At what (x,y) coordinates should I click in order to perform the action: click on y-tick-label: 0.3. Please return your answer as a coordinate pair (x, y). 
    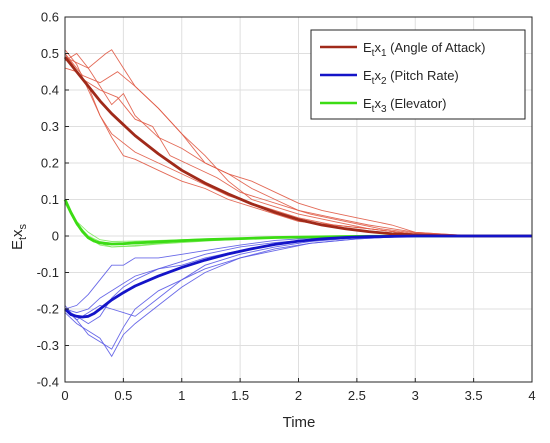
    Looking at the image, I should click on (50, 126).